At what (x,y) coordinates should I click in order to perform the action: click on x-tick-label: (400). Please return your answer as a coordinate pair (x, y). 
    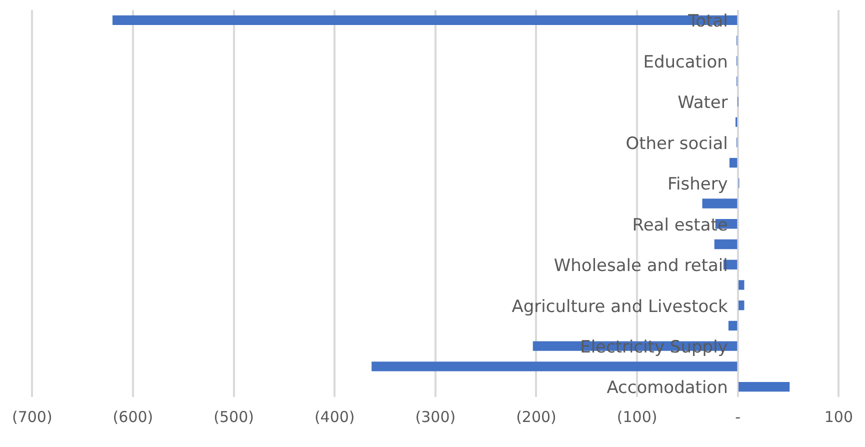
    Looking at the image, I should click on (334, 417).